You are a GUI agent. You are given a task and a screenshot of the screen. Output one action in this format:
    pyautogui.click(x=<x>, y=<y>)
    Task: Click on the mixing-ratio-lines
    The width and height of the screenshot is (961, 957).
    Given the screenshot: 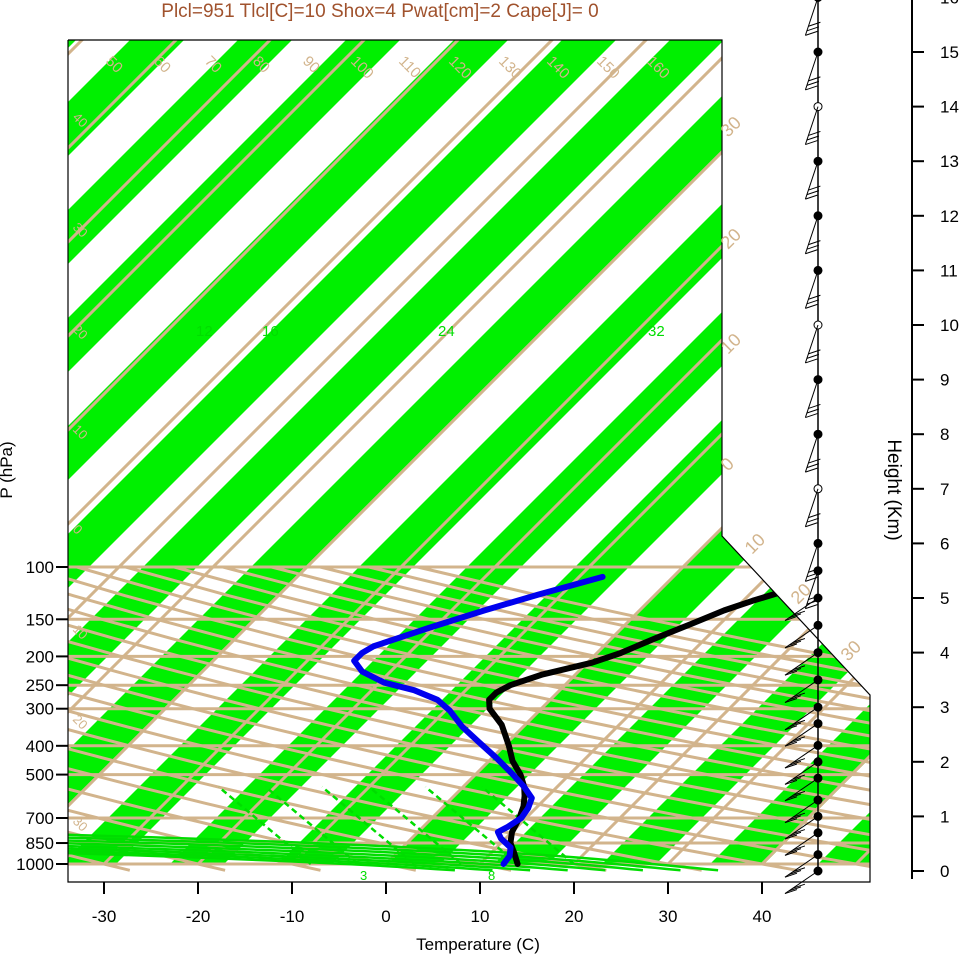 What is the action you would take?
    pyautogui.click(x=396, y=825)
    